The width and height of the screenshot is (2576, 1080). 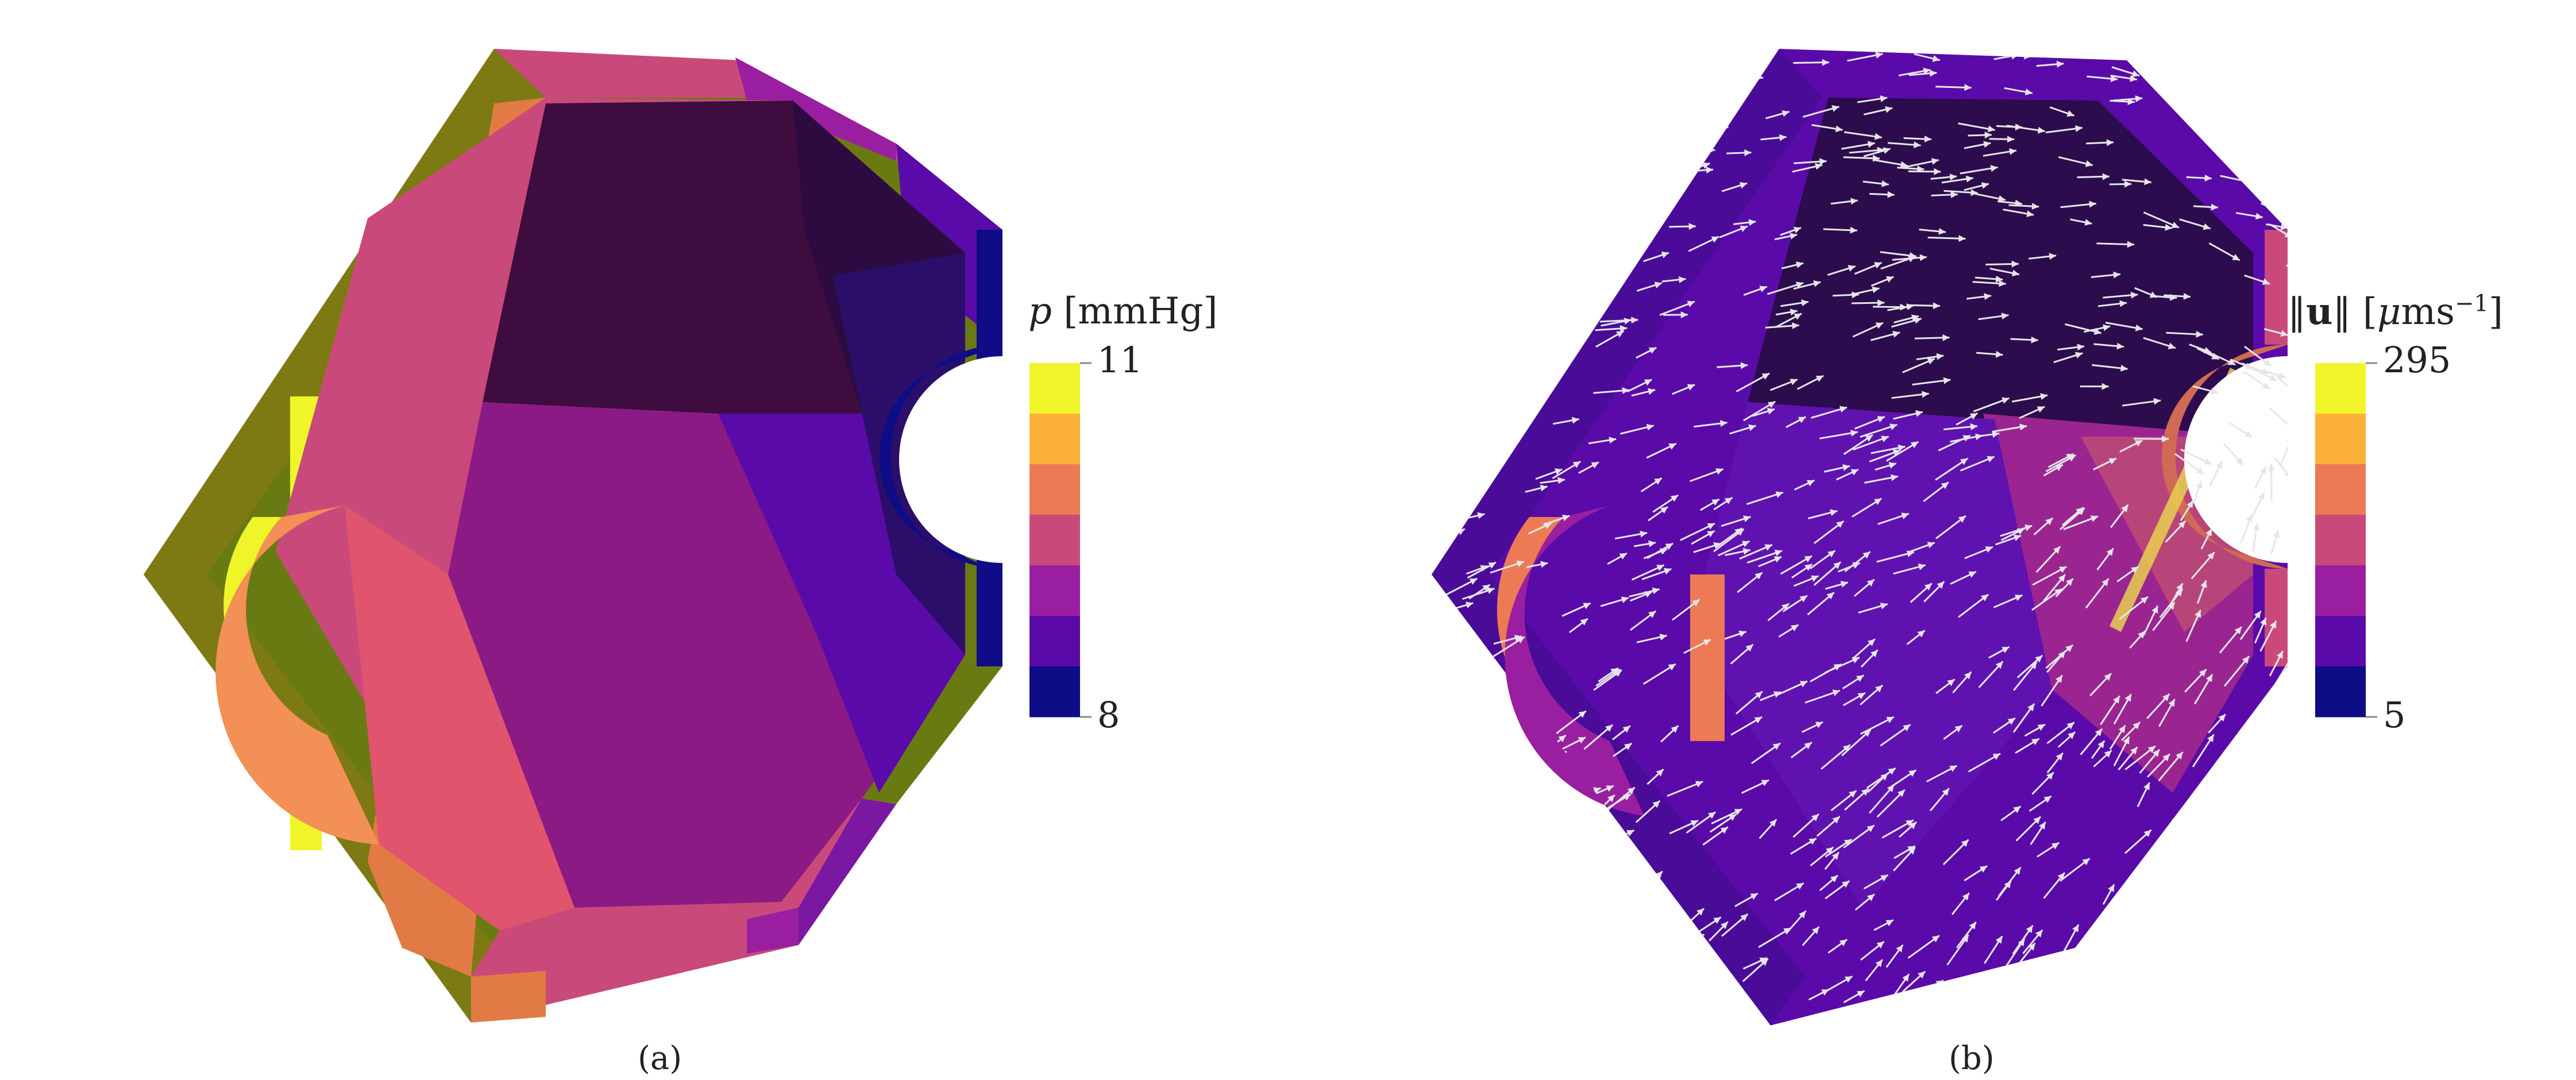 I want to click on panel-a-caption: (a), so click(x=660, y=1059).